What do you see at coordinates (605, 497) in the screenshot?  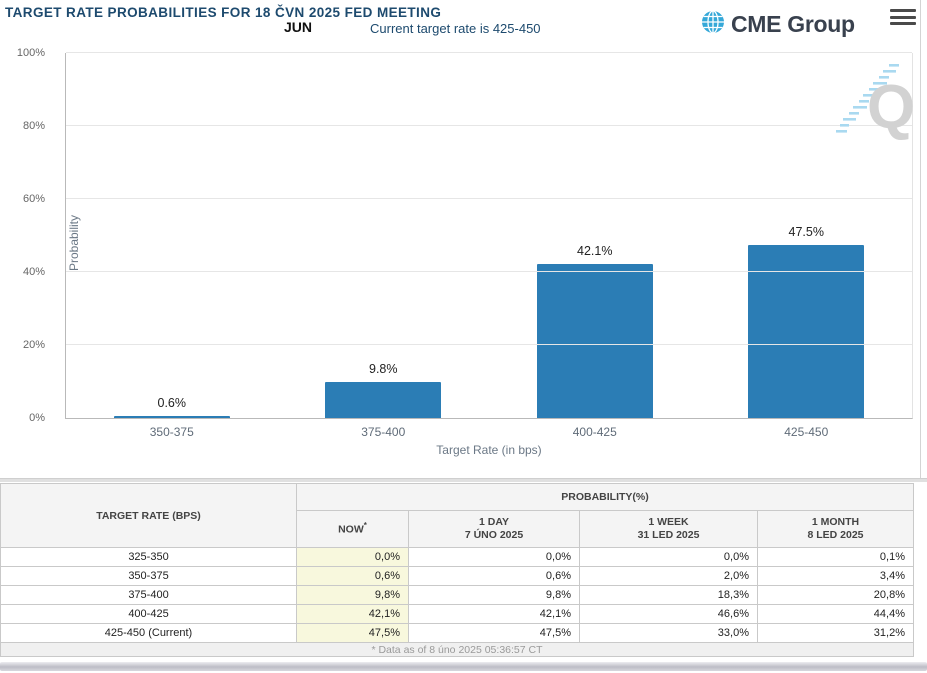 I see `col-header-probability: PROBABILITY(%)` at bounding box center [605, 497].